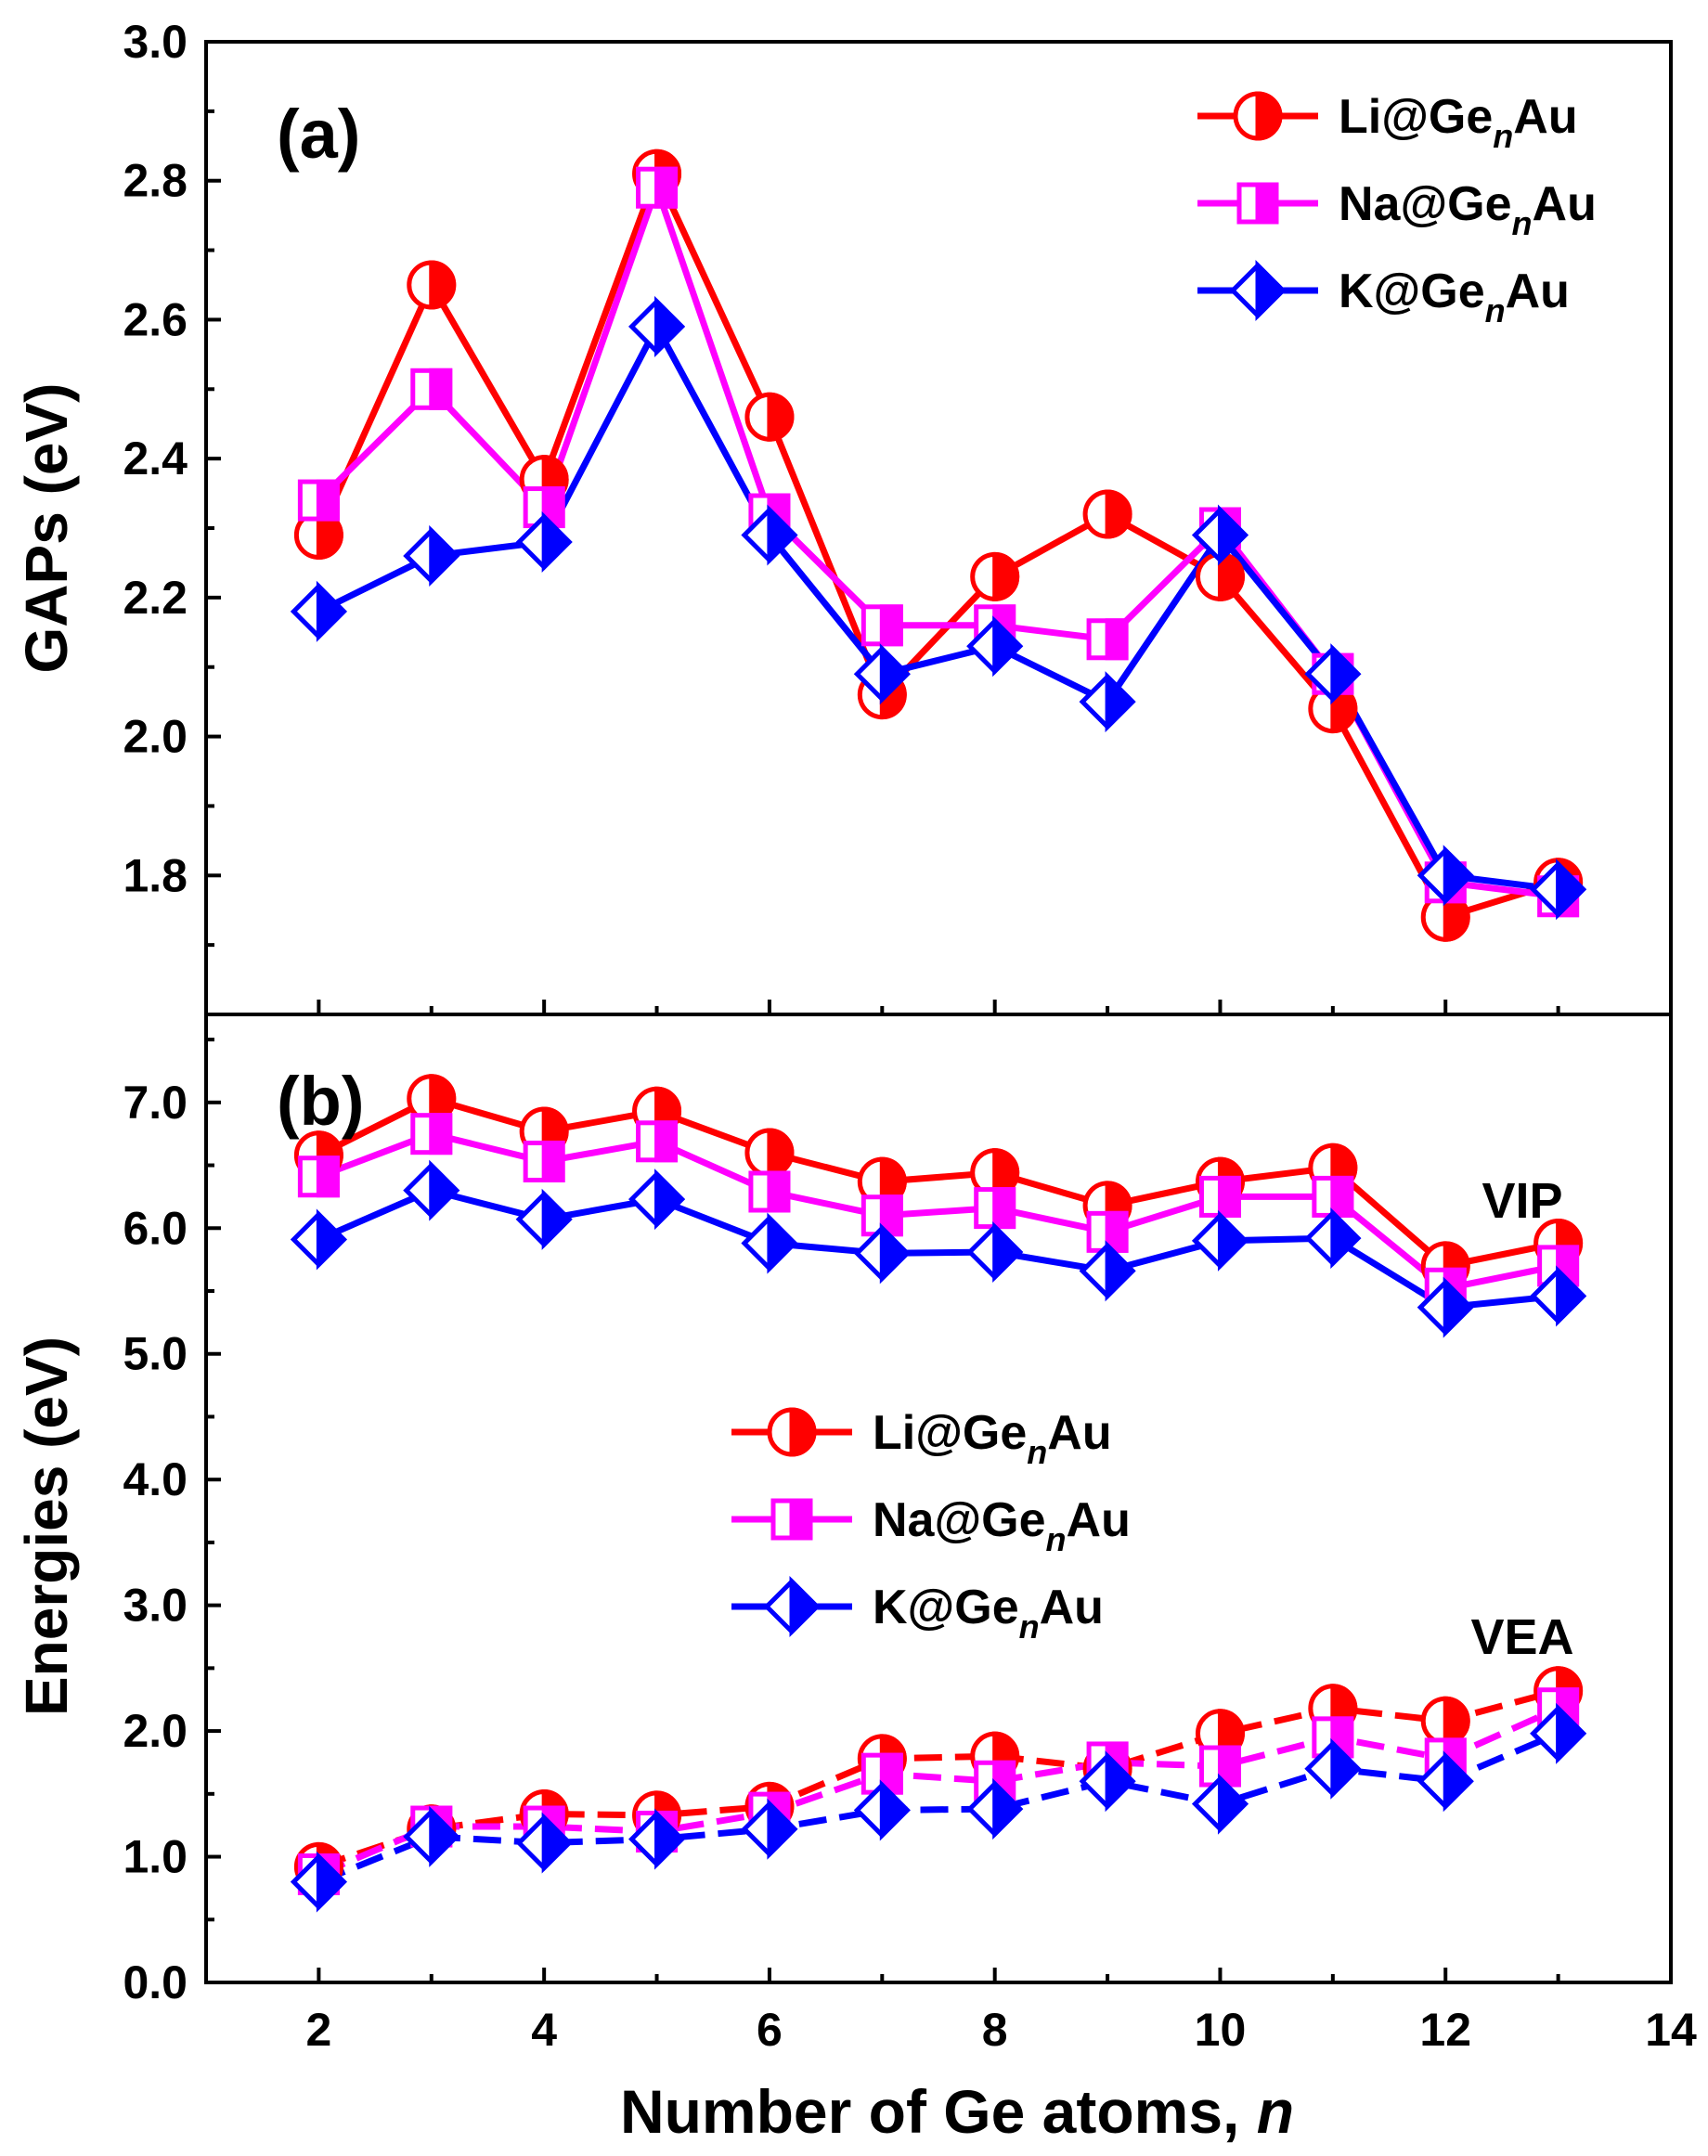 This screenshot has height=2156, width=1708. I want to click on b-ytick-label-3: 3.0, so click(155, 1606).